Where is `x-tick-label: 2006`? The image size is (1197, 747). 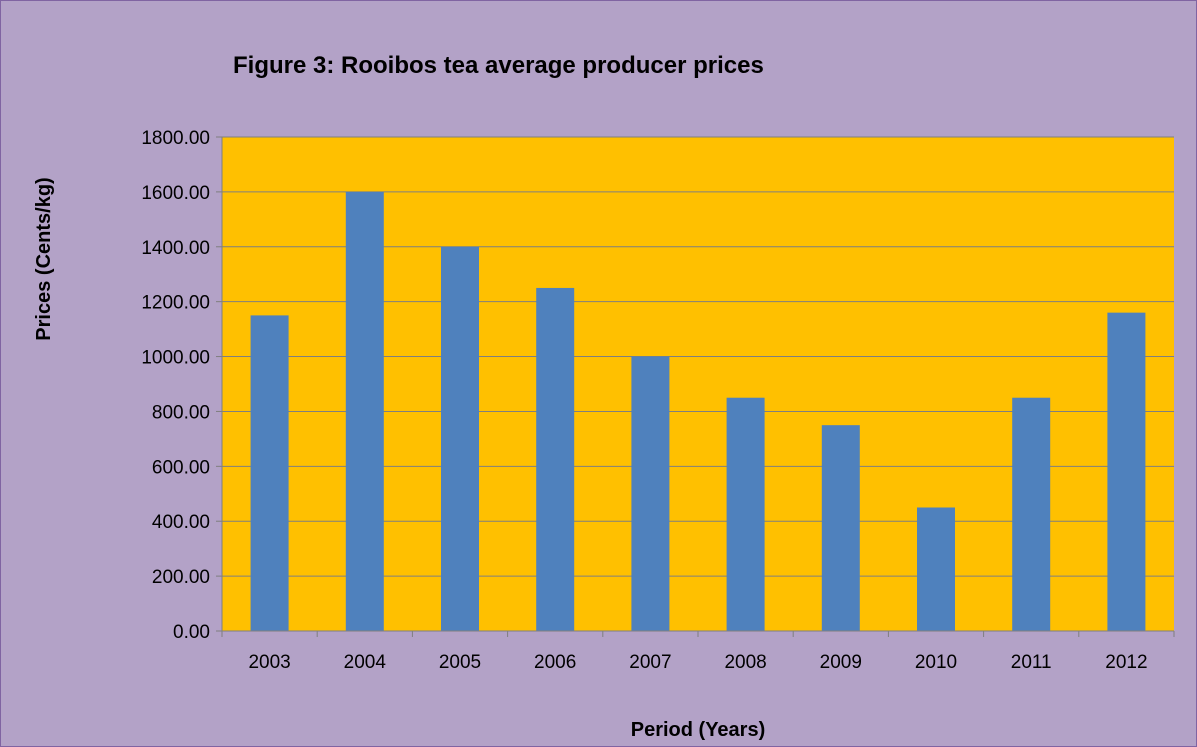
x-tick-label: 2006 is located at coordinates (555, 662).